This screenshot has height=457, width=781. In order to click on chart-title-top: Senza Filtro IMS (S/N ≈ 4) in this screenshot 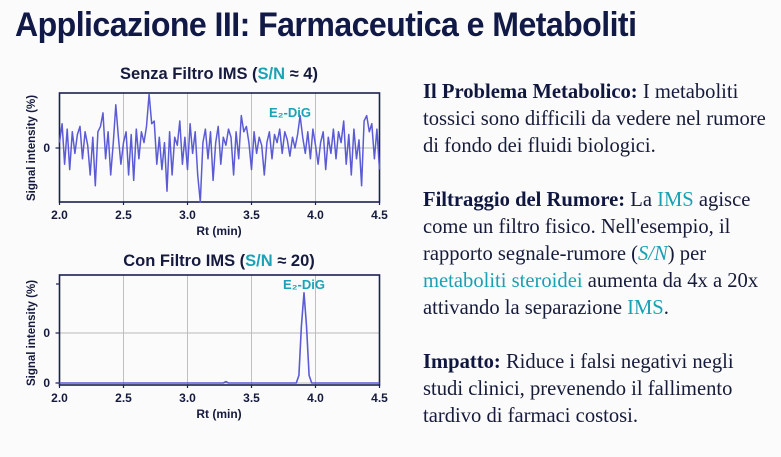, I will do `click(219, 74)`.